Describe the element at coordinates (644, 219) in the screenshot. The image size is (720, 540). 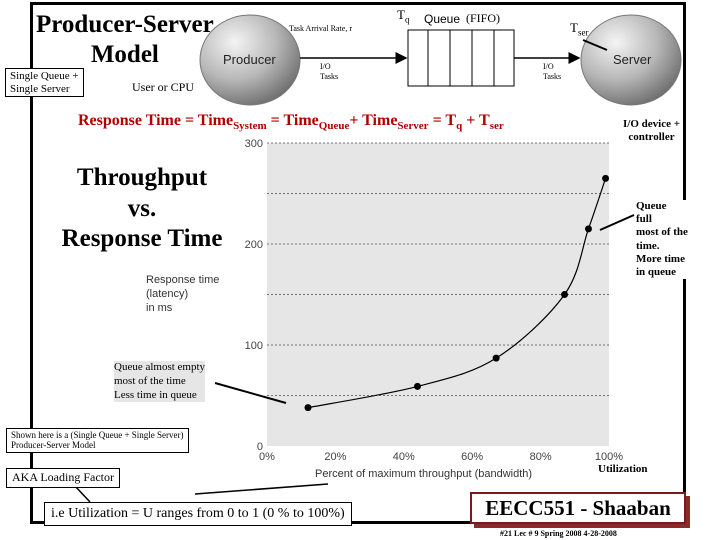
I see `queue-full-line-2: full` at that location.